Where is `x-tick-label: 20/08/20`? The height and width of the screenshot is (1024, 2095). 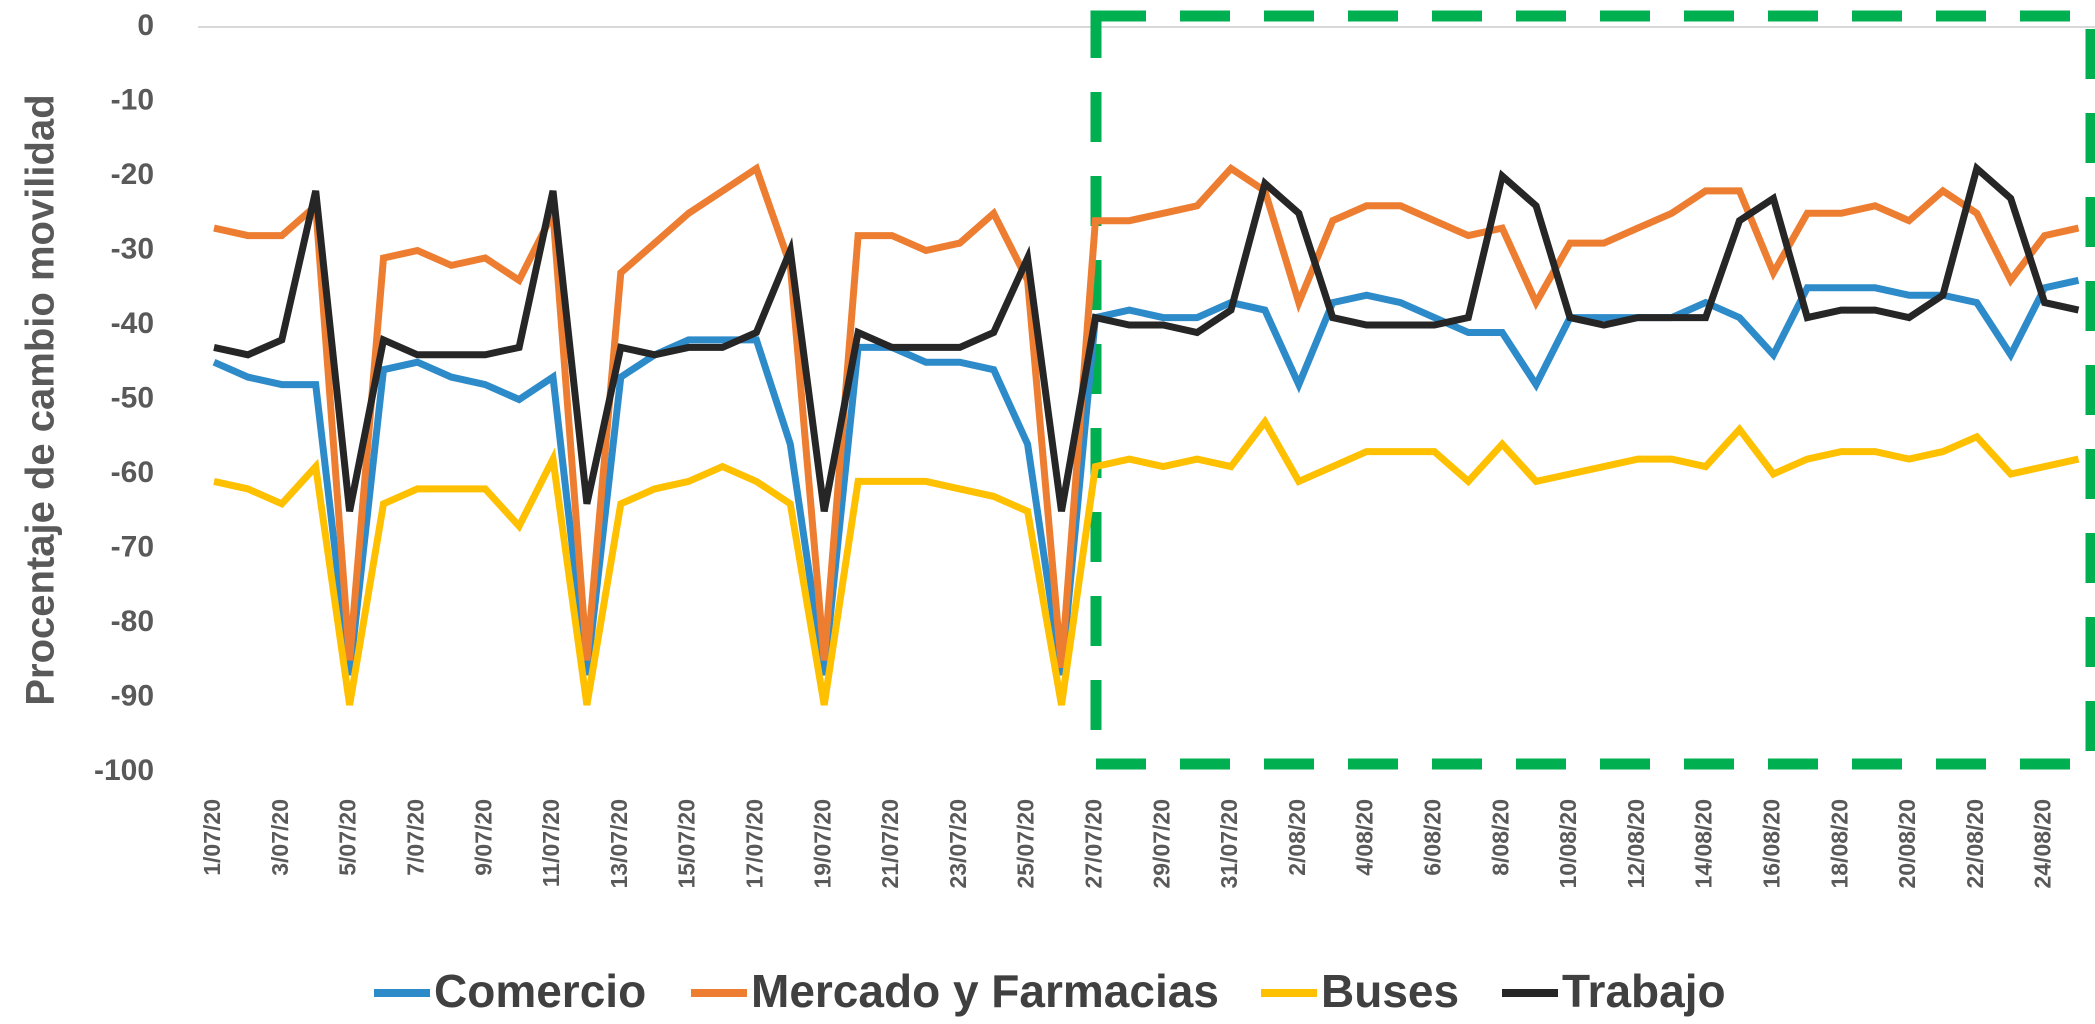 x-tick-label: 20/08/20 is located at coordinates (1907, 844).